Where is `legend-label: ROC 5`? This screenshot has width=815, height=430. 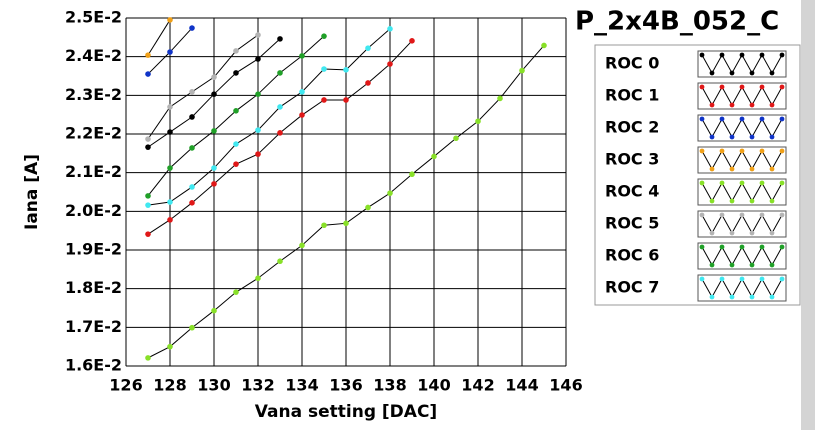 legend-label: ROC 5 is located at coordinates (632, 223).